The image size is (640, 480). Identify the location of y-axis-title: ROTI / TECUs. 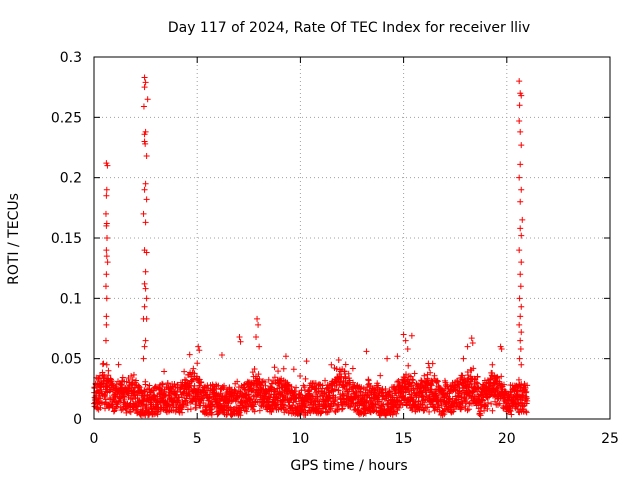
(14, 239).